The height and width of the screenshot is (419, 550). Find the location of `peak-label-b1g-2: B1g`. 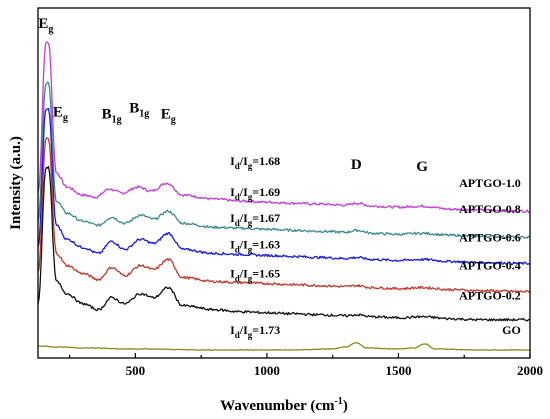

peak-label-b1g-2: B1g is located at coordinates (112, 116).